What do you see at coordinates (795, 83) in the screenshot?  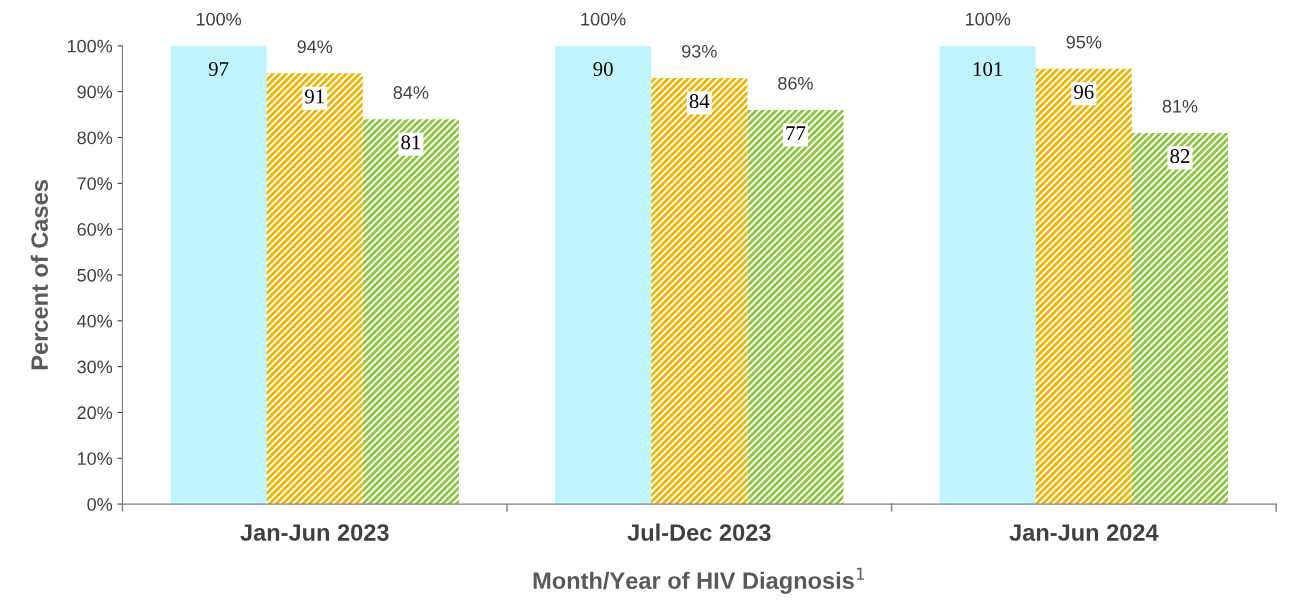 I see `data-label: 86%` at bounding box center [795, 83].